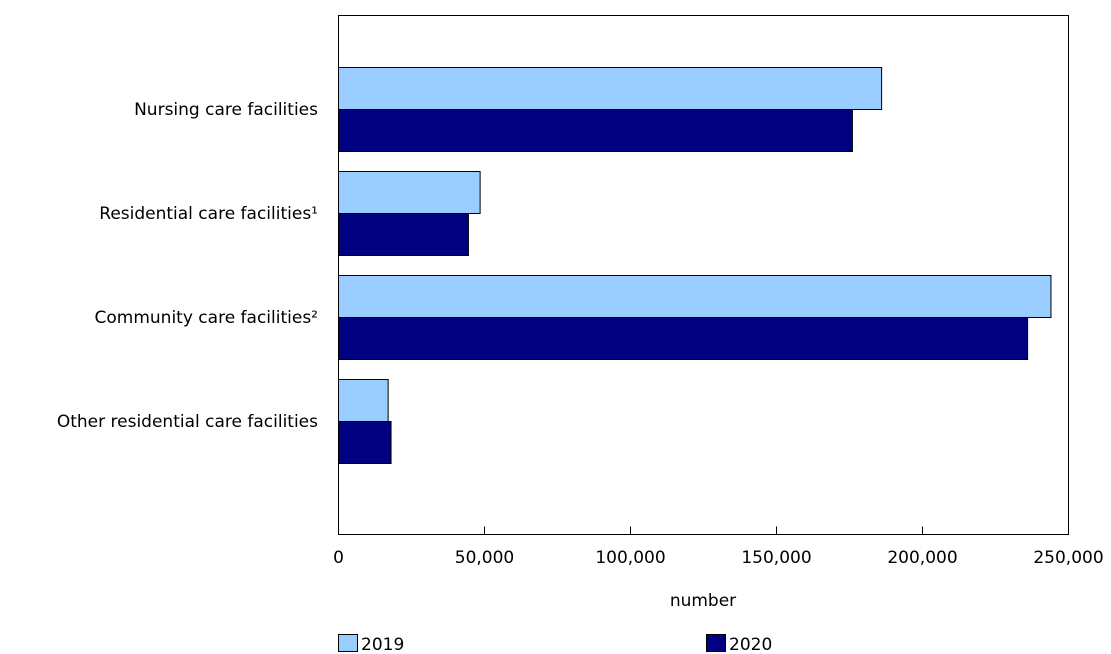 The height and width of the screenshot is (654, 1111). Describe the element at coordinates (776, 558) in the screenshot. I see `x-tick-label: 150,000` at that location.